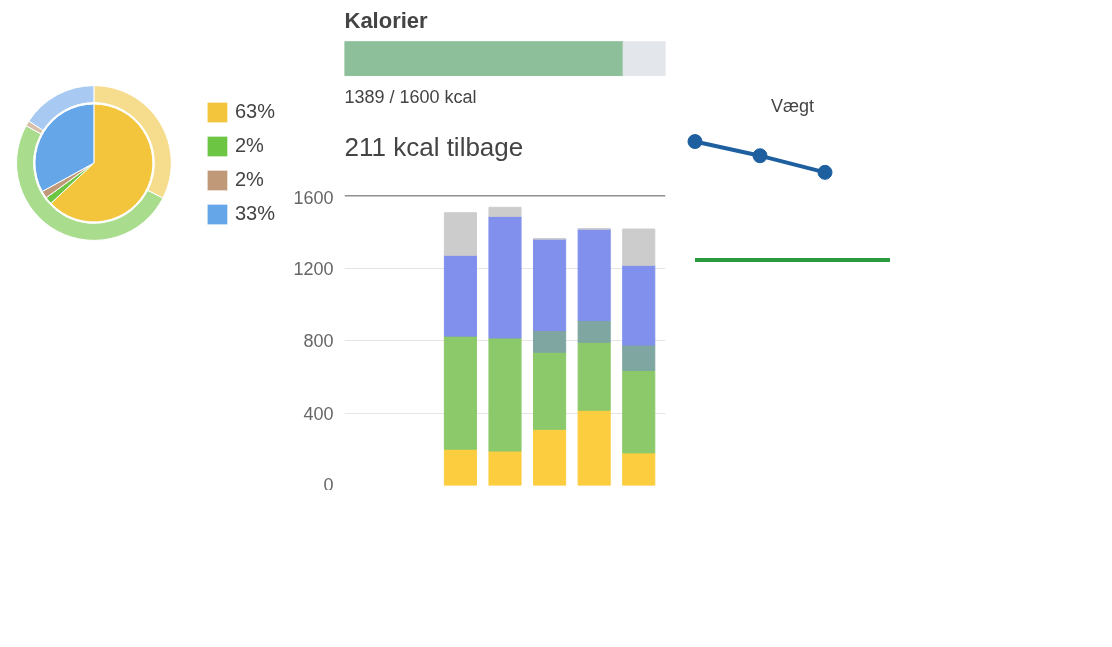  Describe the element at coordinates (318, 341) in the screenshot. I see `y-tick-label: 800` at that location.